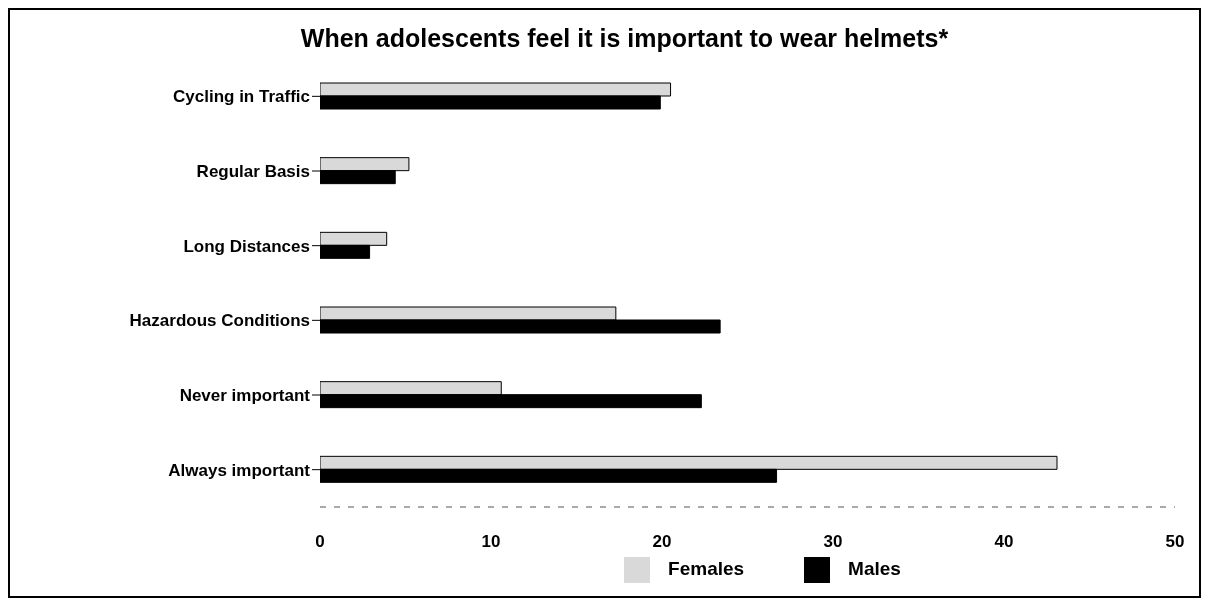 Image resolution: width=1207 pixels, height=604 pixels. Describe the element at coordinates (245, 396) in the screenshot. I see `y-tick-label: Never important` at that location.